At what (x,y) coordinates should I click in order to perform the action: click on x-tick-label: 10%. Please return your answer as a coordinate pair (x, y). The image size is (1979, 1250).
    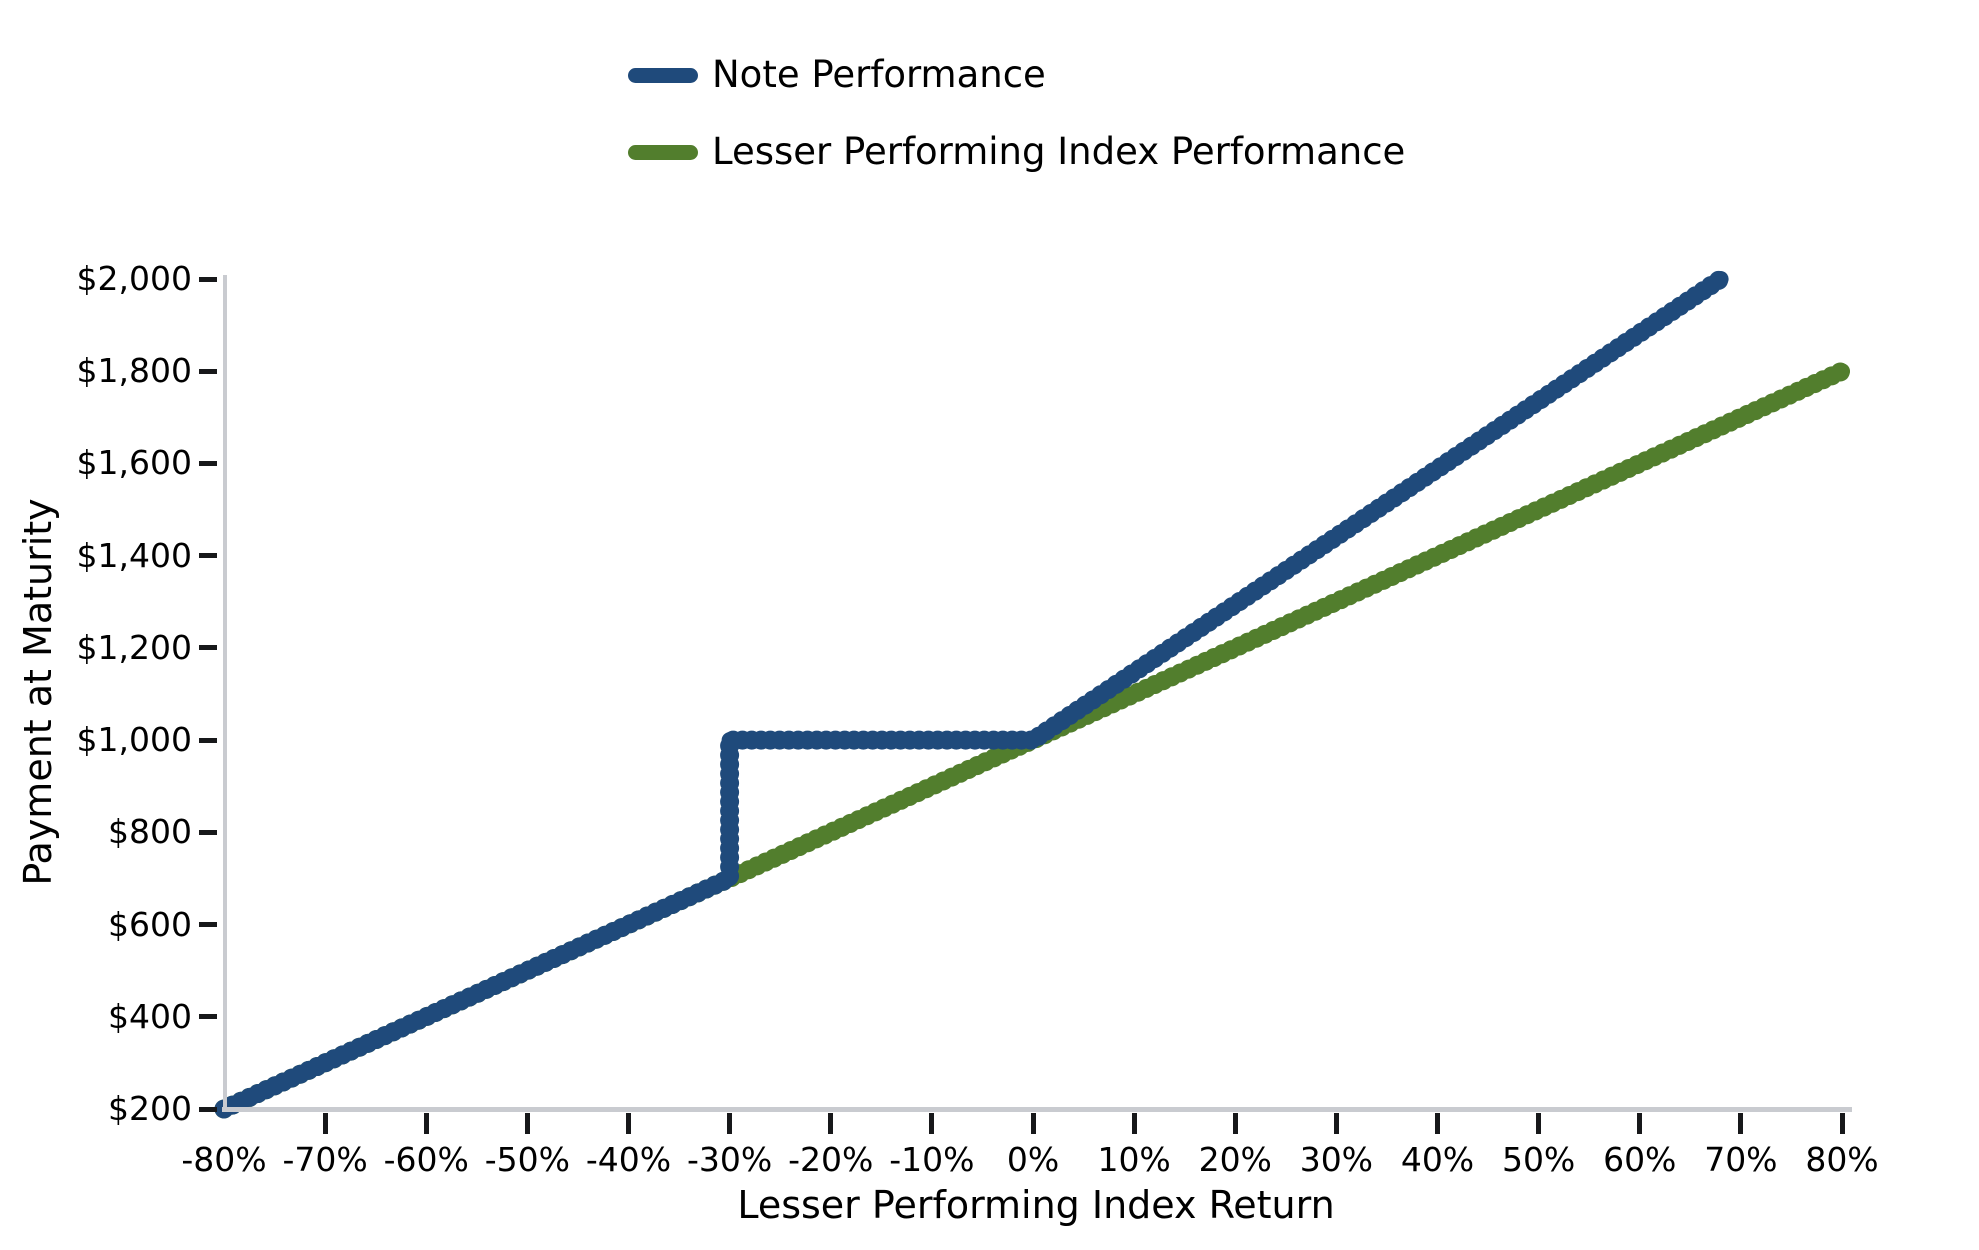
    Looking at the image, I should click on (1134, 1159).